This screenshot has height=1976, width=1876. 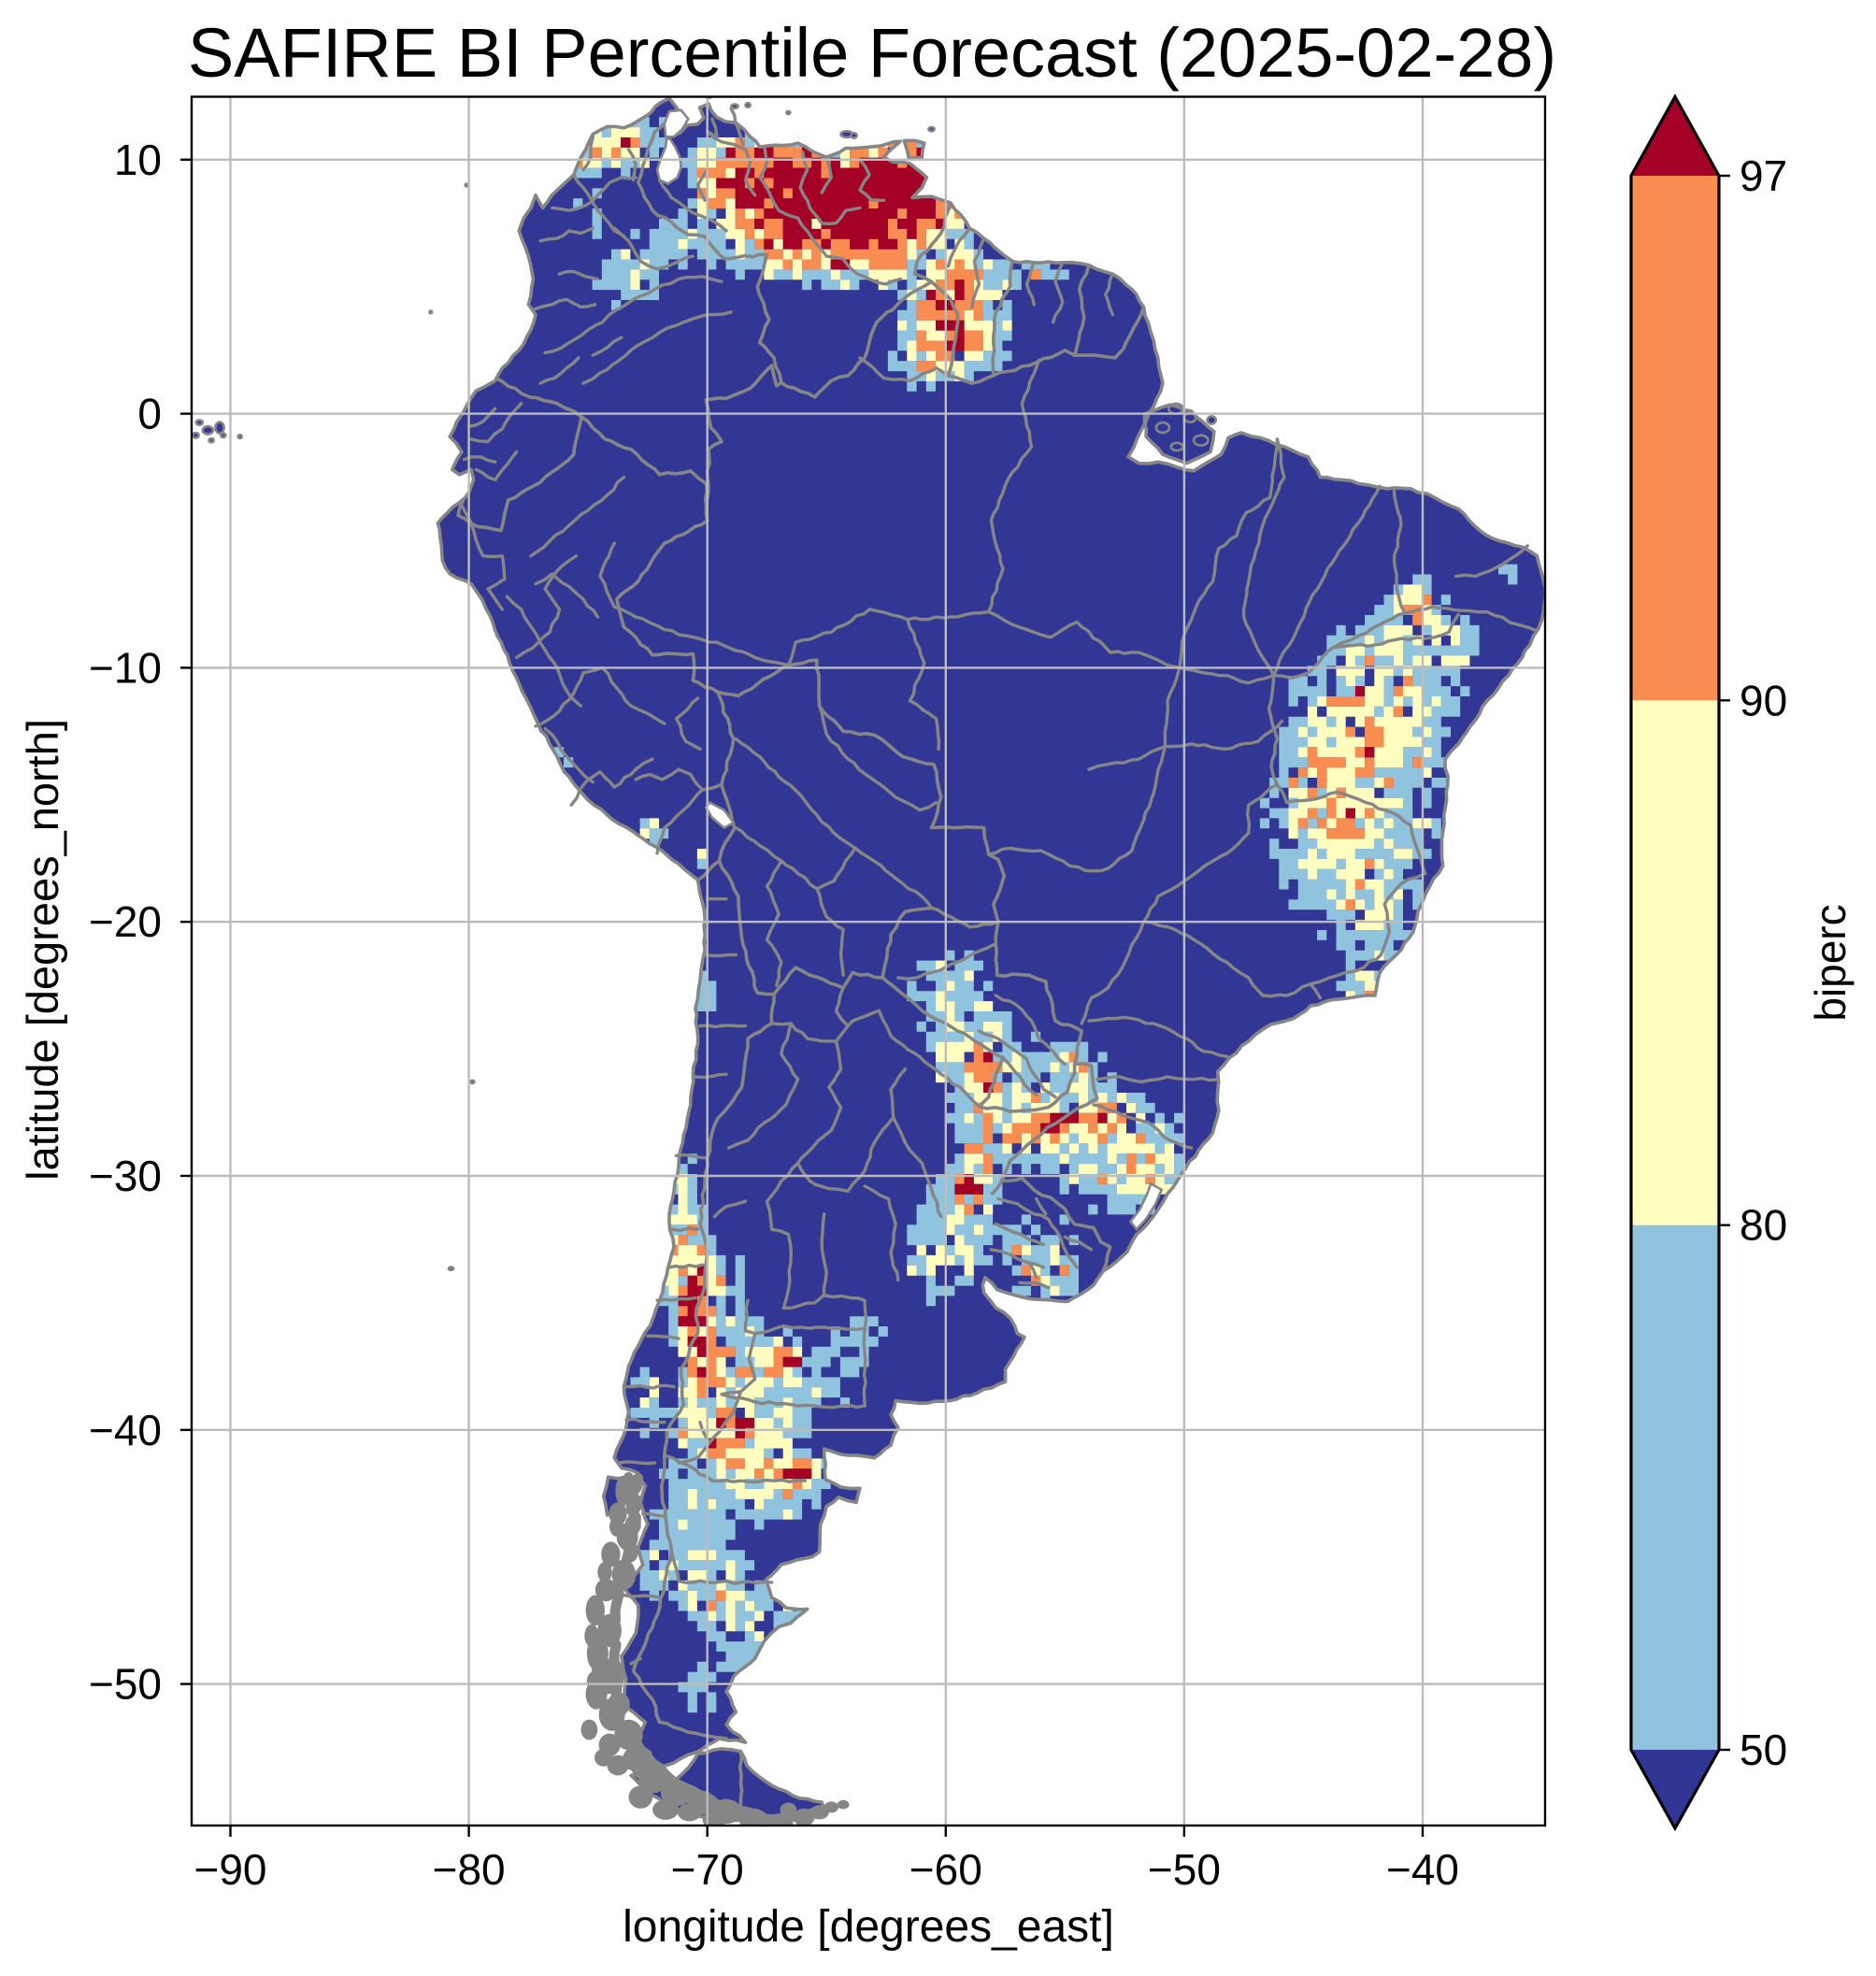 I want to click on svg-text: −70, so click(x=707, y=1869).